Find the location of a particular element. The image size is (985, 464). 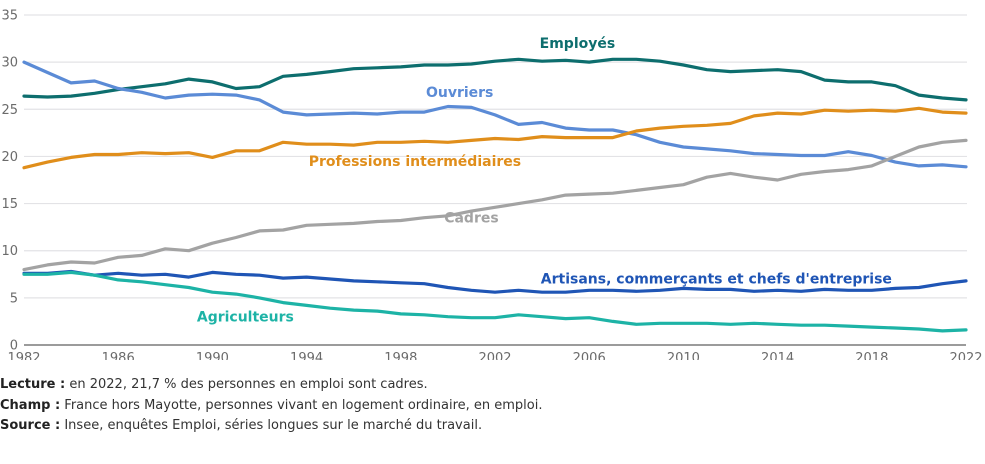

x-tick-label: 1998 is located at coordinates (400, 355).